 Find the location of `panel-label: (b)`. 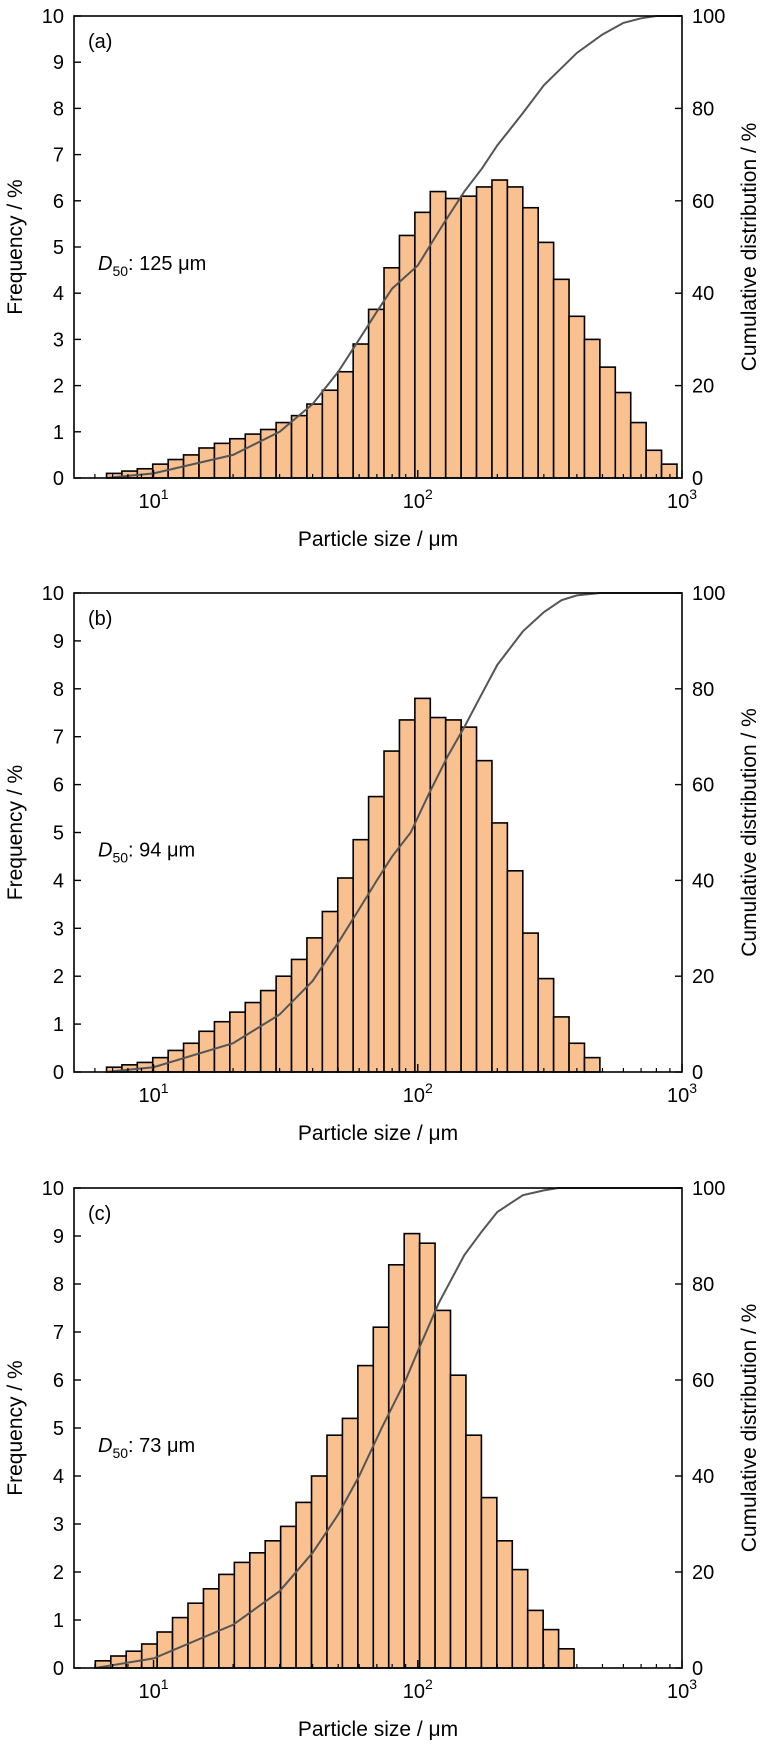

panel-label: (b) is located at coordinates (100, 619).